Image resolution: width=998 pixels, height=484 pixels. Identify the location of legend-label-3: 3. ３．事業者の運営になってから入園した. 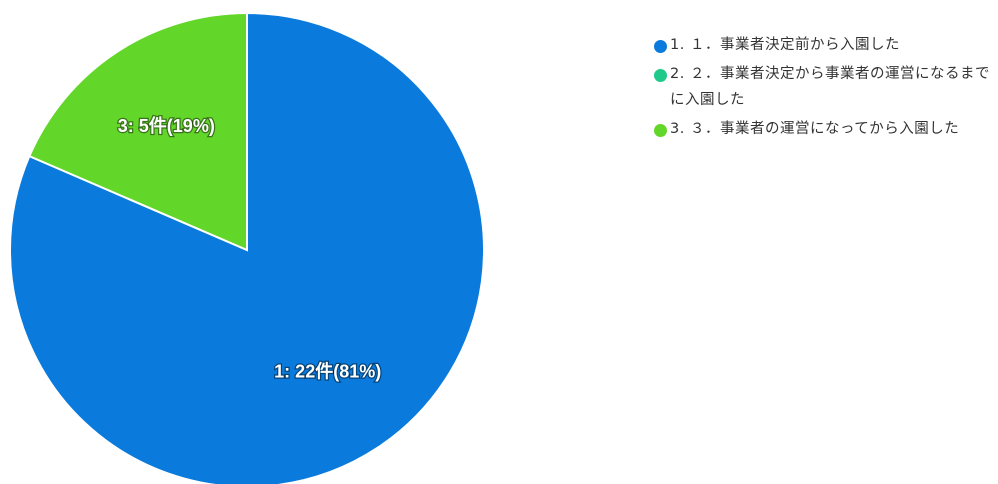
(815, 129).